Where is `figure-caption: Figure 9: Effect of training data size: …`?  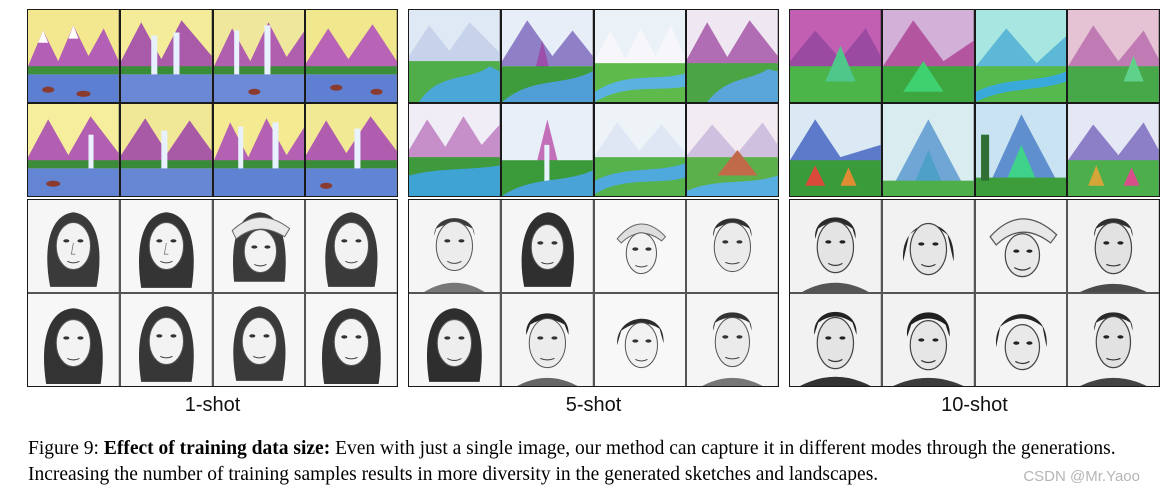
figure-caption: Figure 9: Effect of training data size: … is located at coordinates (595, 462).